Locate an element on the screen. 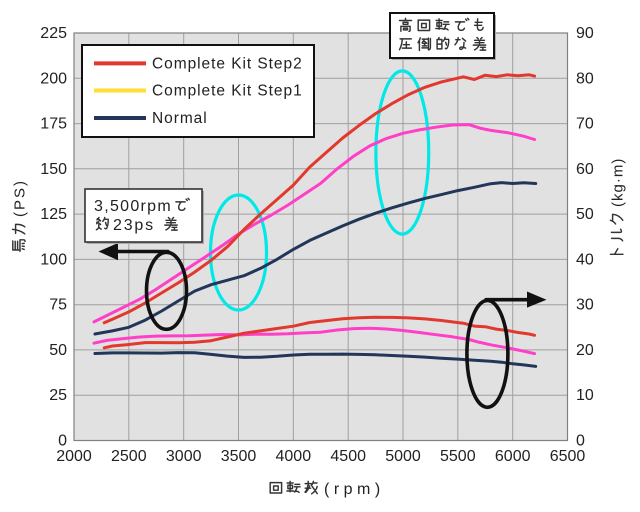  svg-text: 25 is located at coordinates (58, 395).